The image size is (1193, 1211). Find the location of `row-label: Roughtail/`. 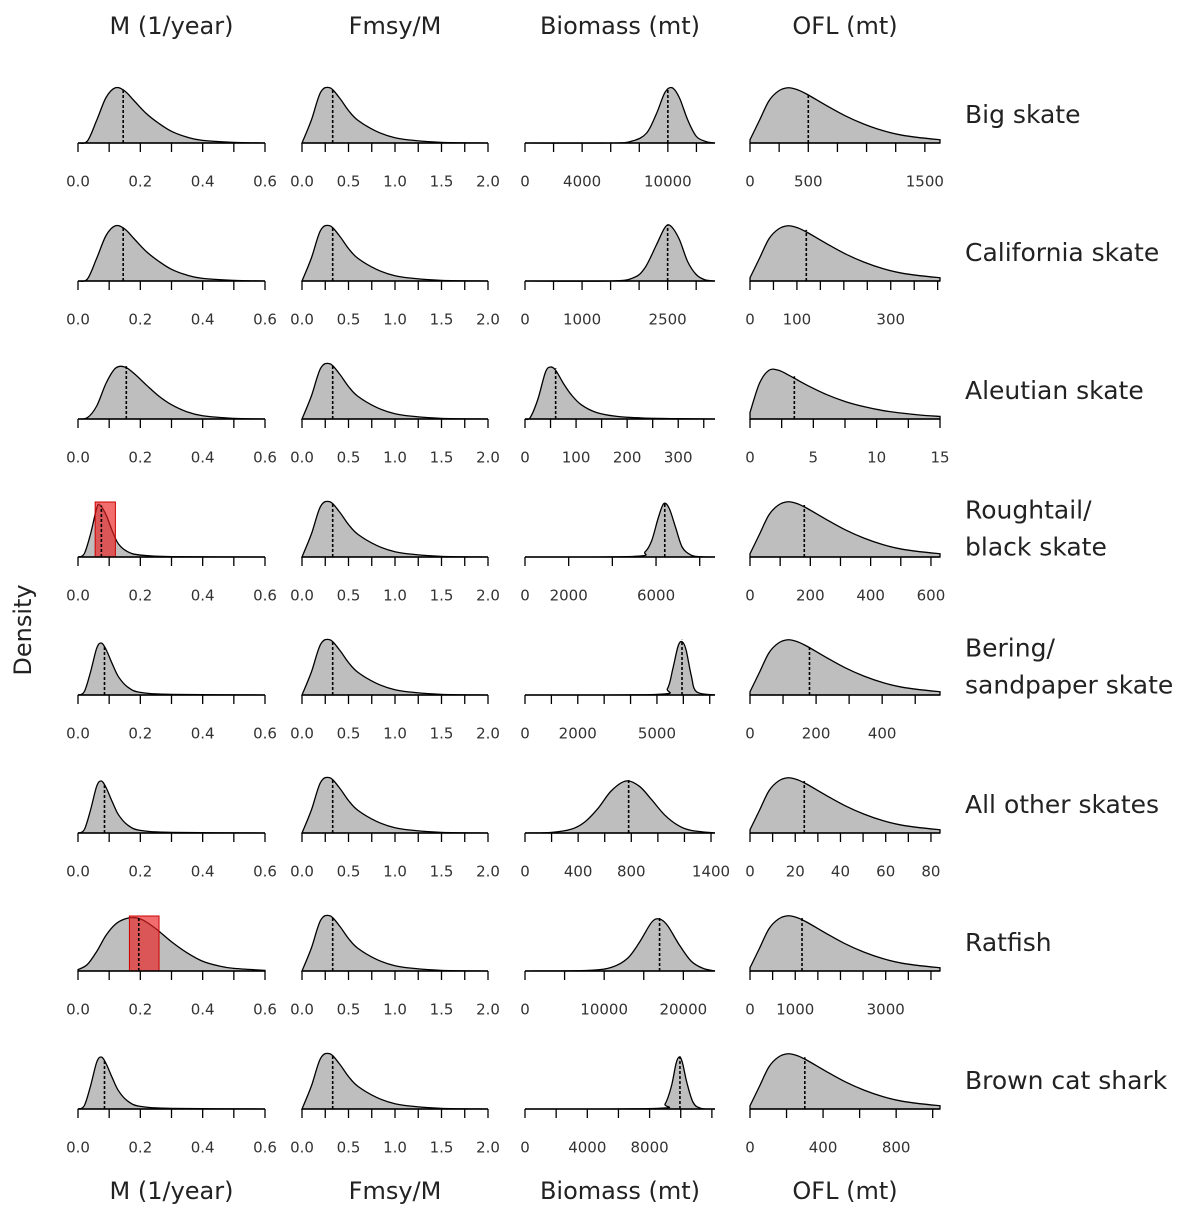

row-label: Roughtail/ is located at coordinates (1028, 510).